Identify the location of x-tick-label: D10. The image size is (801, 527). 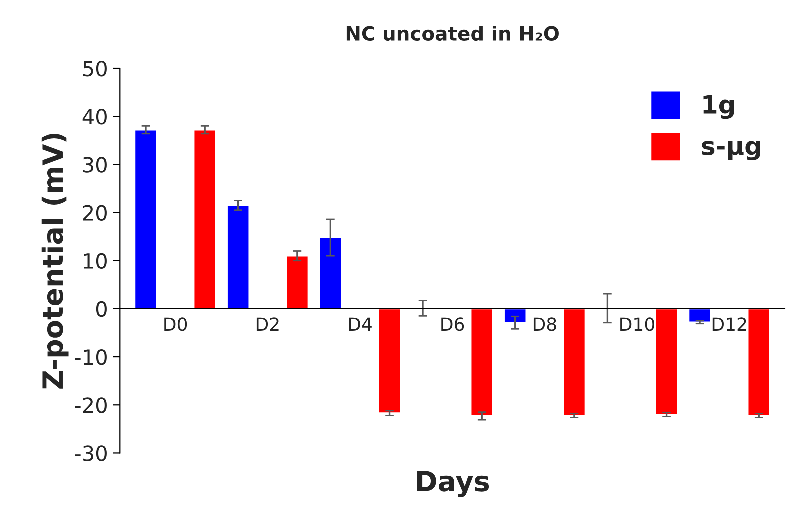
(637, 325).